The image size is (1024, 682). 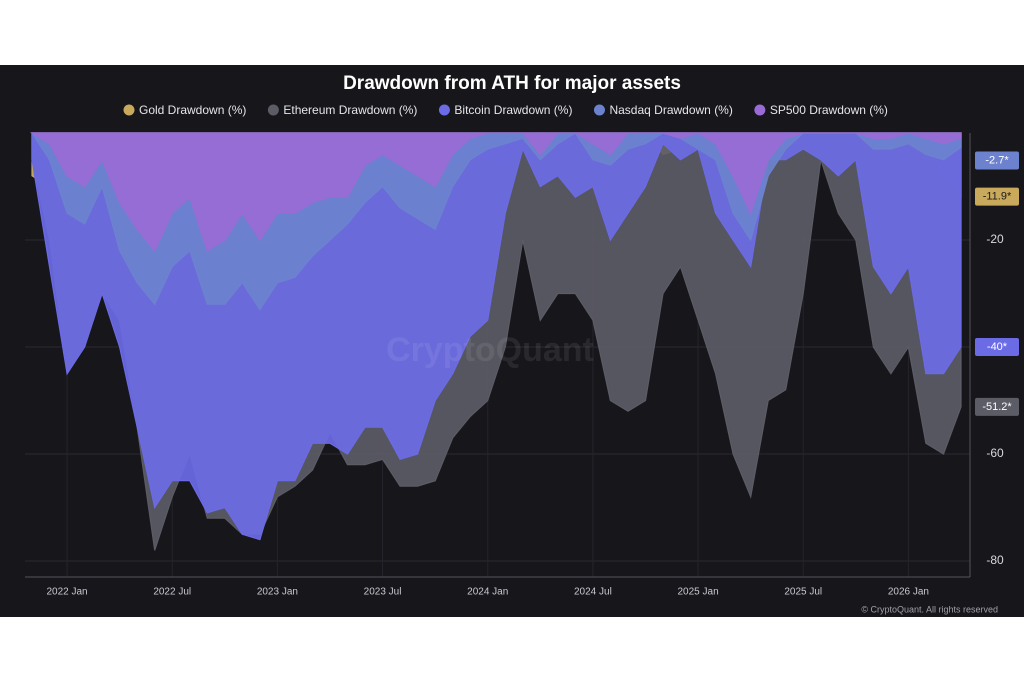 I want to click on legend-label: Gold Drawdown (%), so click(x=192, y=110).